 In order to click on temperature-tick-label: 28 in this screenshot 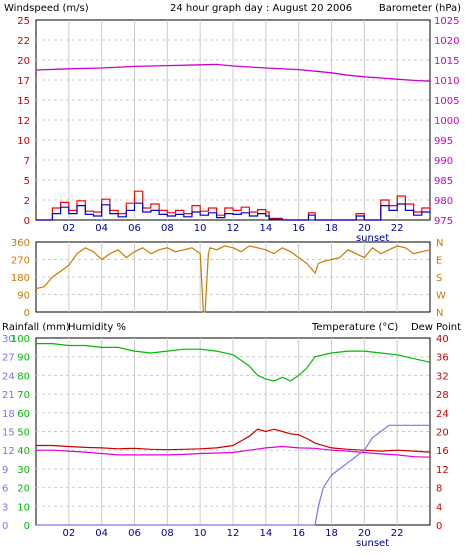, I will do `click(442, 395)`.